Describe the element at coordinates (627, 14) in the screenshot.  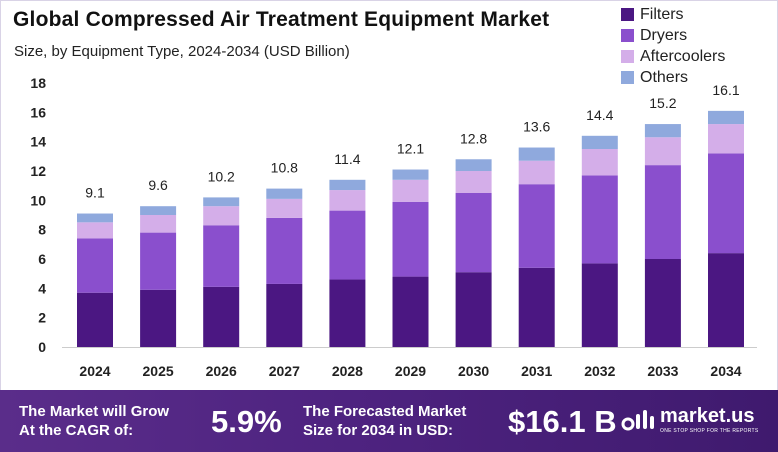
I see `legend-swatch-filters` at that location.